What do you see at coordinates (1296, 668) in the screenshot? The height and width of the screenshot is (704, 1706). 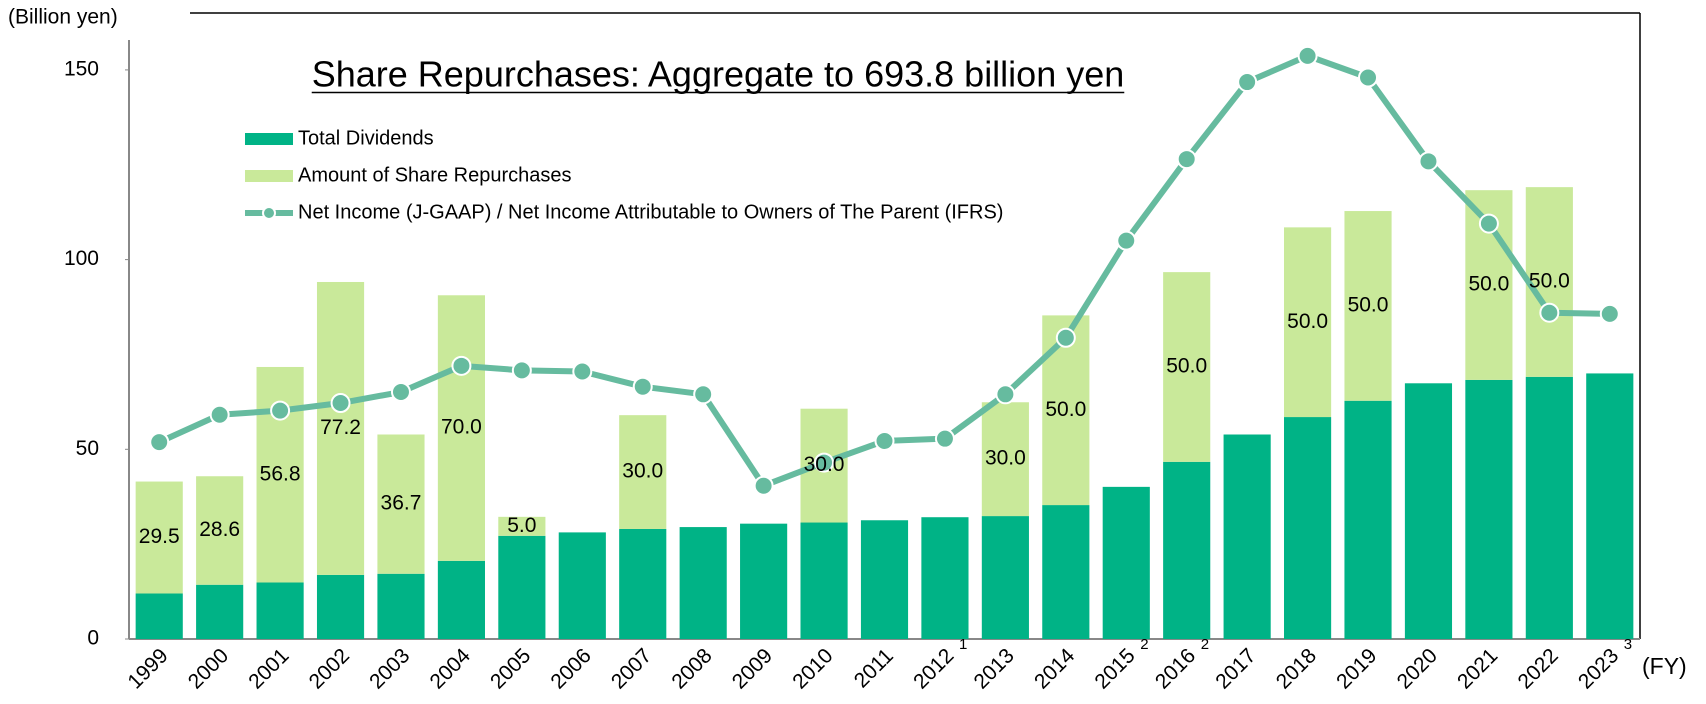 I see `x-tick-label: 2018` at bounding box center [1296, 668].